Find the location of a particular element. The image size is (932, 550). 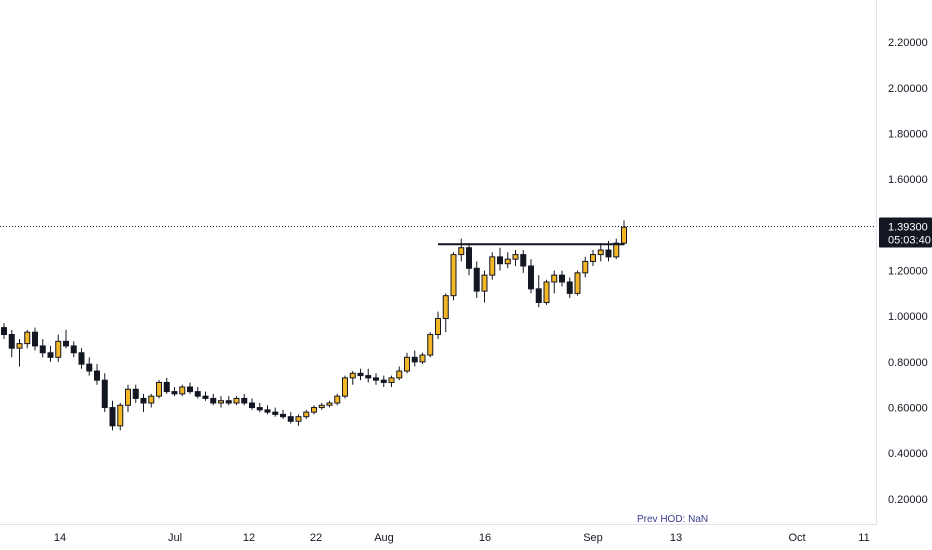

price-tick-label: 1.00000 is located at coordinates (908, 317).